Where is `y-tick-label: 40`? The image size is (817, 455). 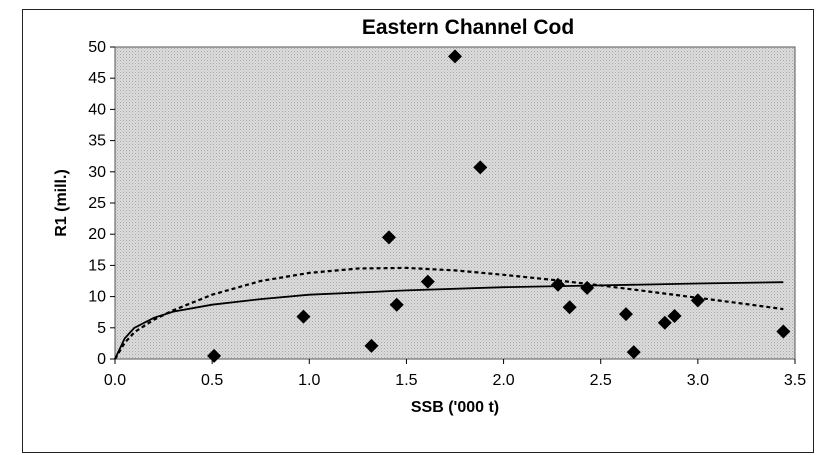 y-tick-label: 40 is located at coordinates (97, 109).